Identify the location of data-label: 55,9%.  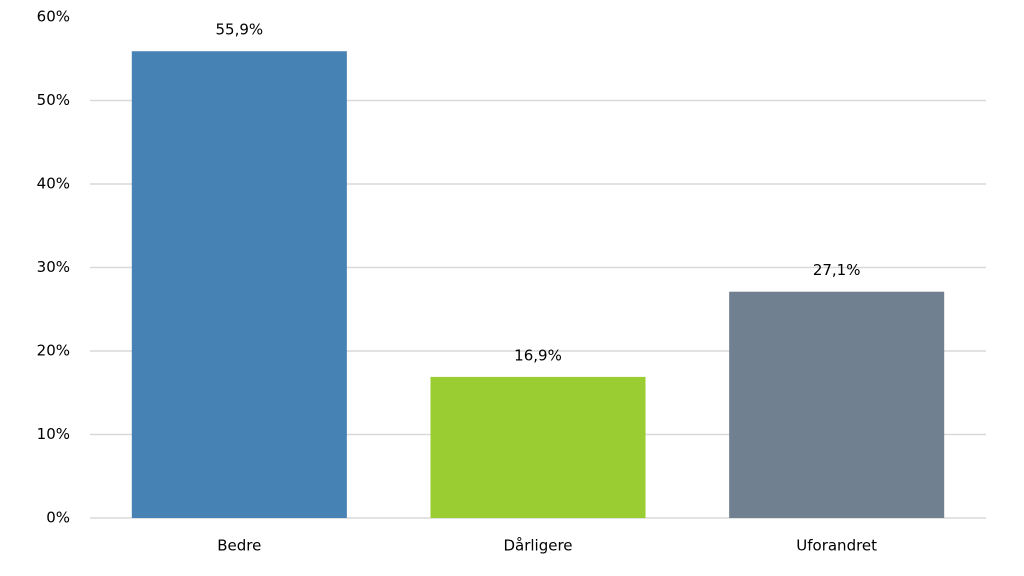
(240, 30).